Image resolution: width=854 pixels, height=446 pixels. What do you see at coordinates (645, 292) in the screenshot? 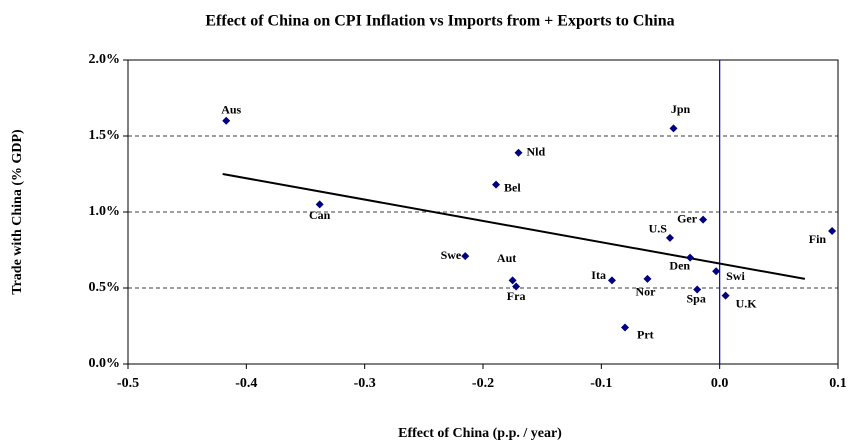
I see `point-label: Nor` at bounding box center [645, 292].